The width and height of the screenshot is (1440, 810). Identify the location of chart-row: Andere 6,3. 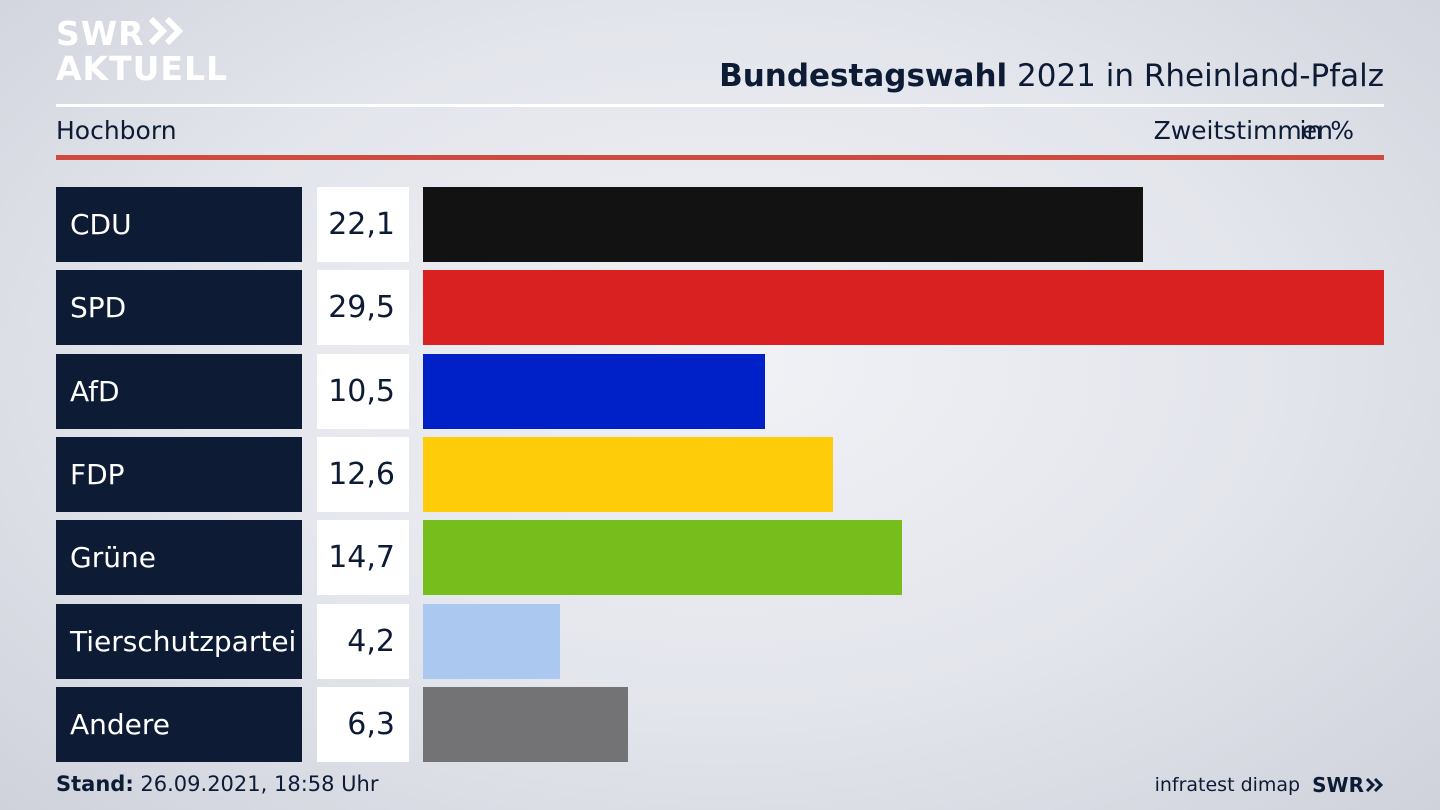
(720, 724).